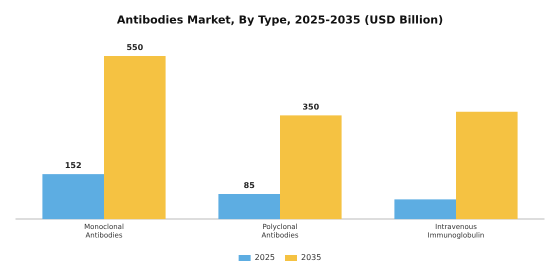 Image resolution: width=560 pixels, height=280 pixels. I want to click on data-label: 350, so click(311, 107).